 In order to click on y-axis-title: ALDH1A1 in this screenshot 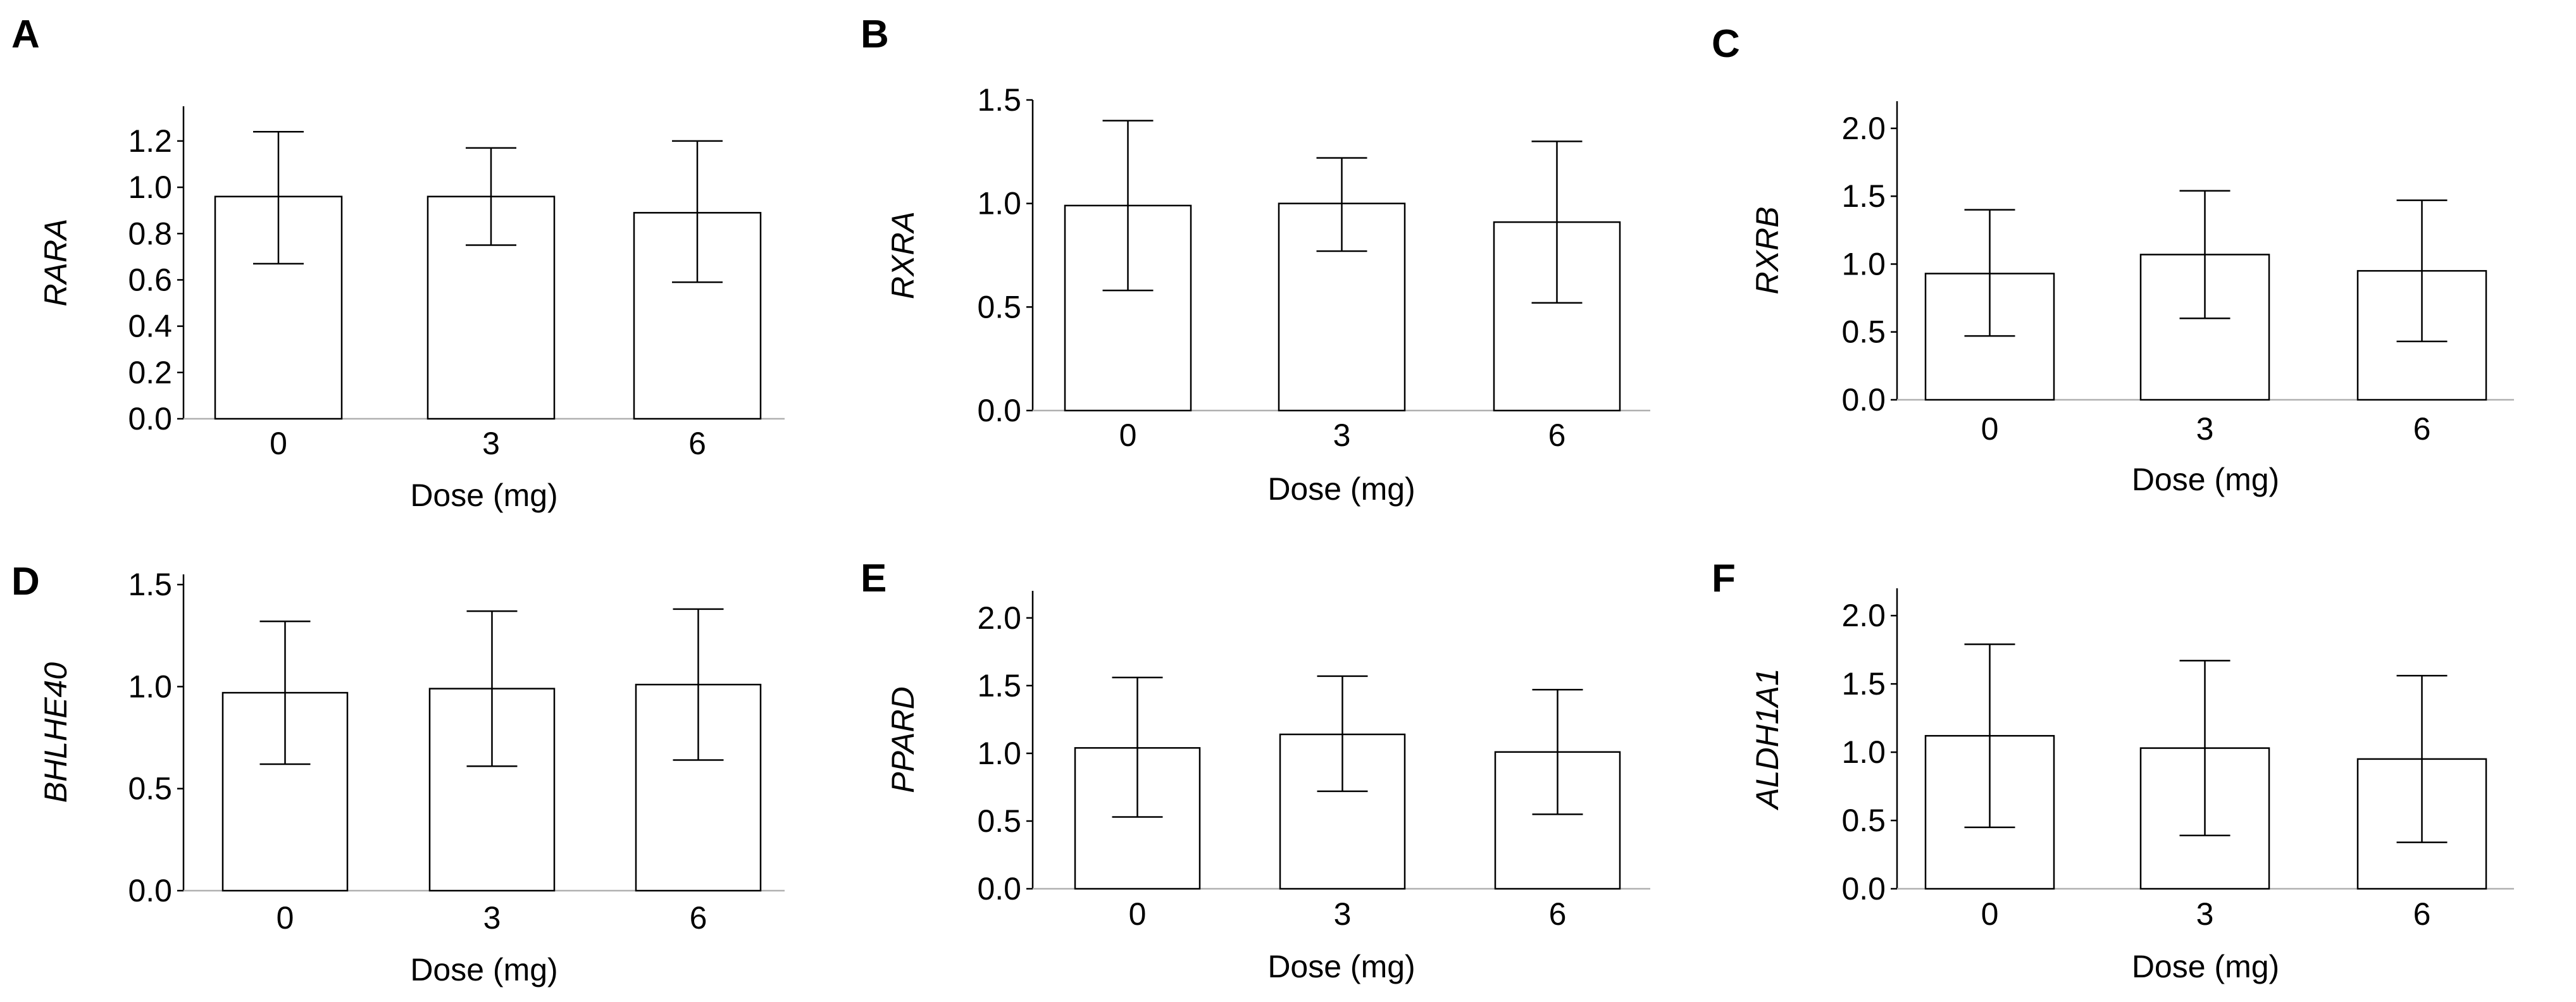, I will do `click(1768, 739)`.